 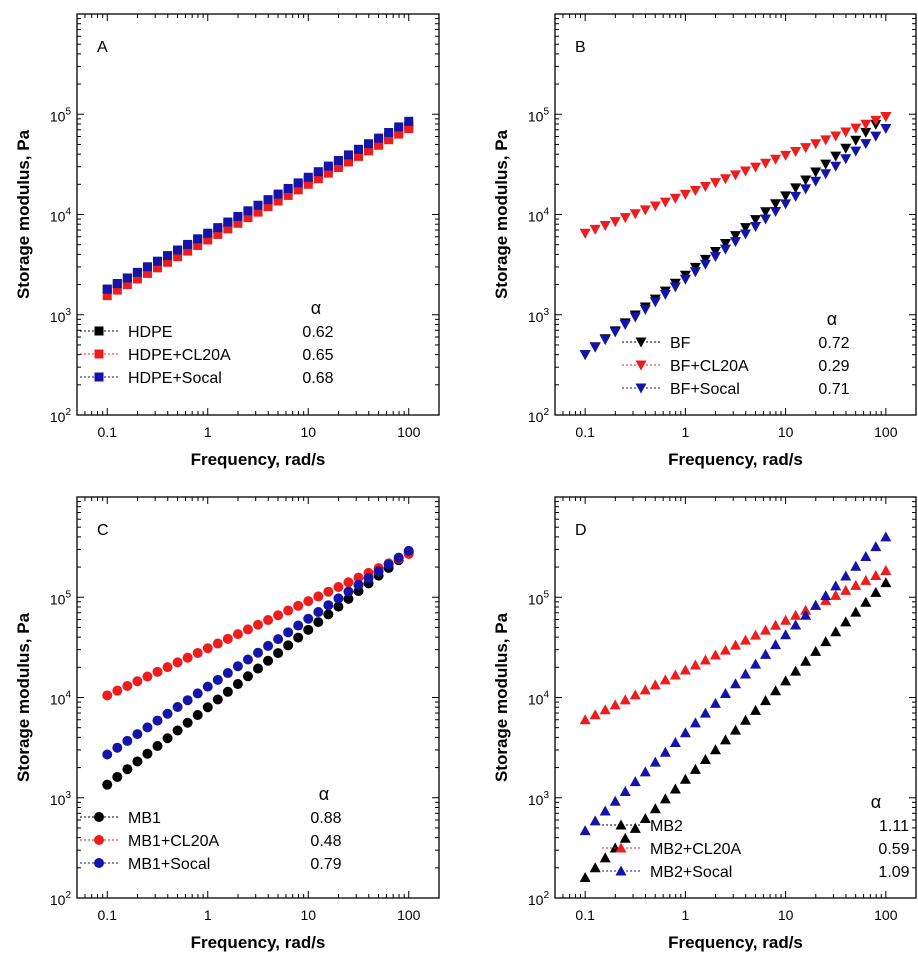 What do you see at coordinates (894, 826) in the screenshot?
I see `legend-alpha-value: 1.11` at bounding box center [894, 826].